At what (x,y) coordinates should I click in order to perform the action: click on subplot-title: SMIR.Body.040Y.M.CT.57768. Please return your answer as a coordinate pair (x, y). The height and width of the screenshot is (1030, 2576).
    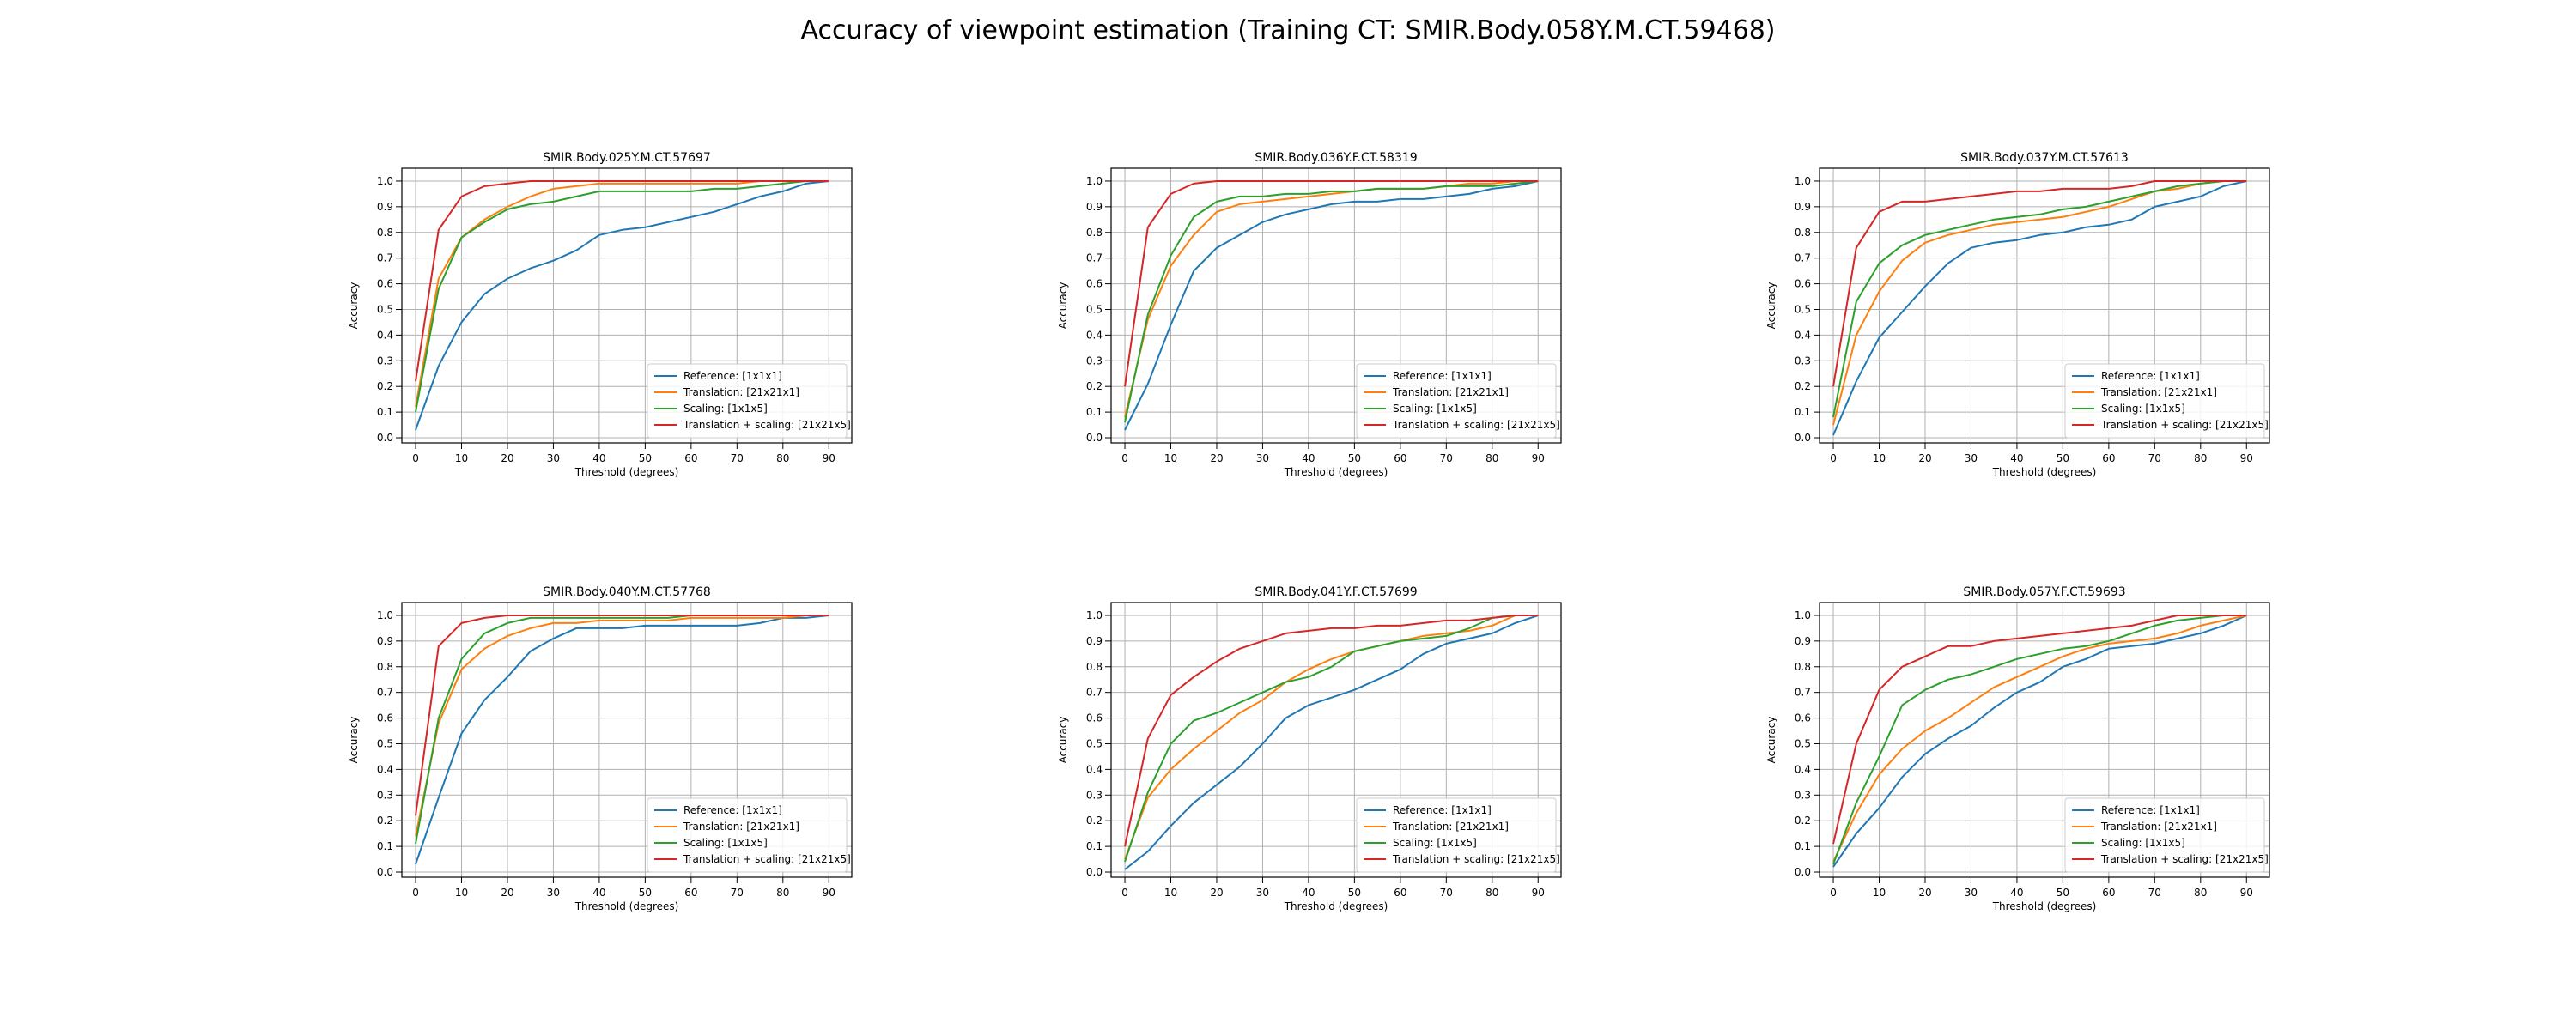
    Looking at the image, I should click on (627, 592).